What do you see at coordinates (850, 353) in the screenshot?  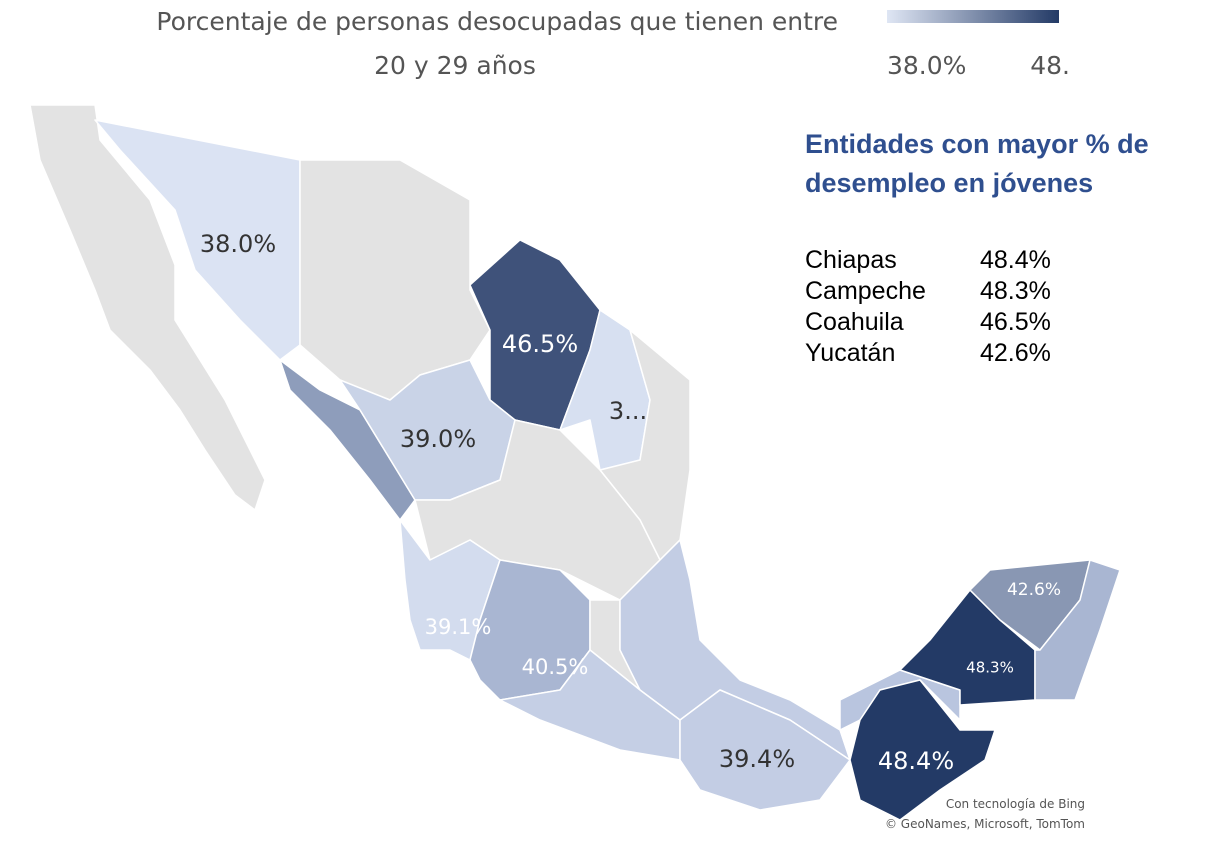 I see `row-name: Yucatán` at bounding box center [850, 353].